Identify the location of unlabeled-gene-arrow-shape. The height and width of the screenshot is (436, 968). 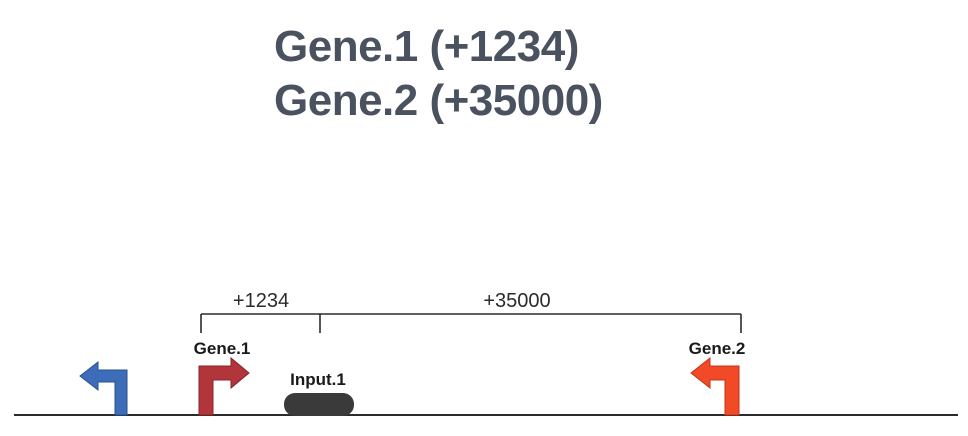
(103, 388).